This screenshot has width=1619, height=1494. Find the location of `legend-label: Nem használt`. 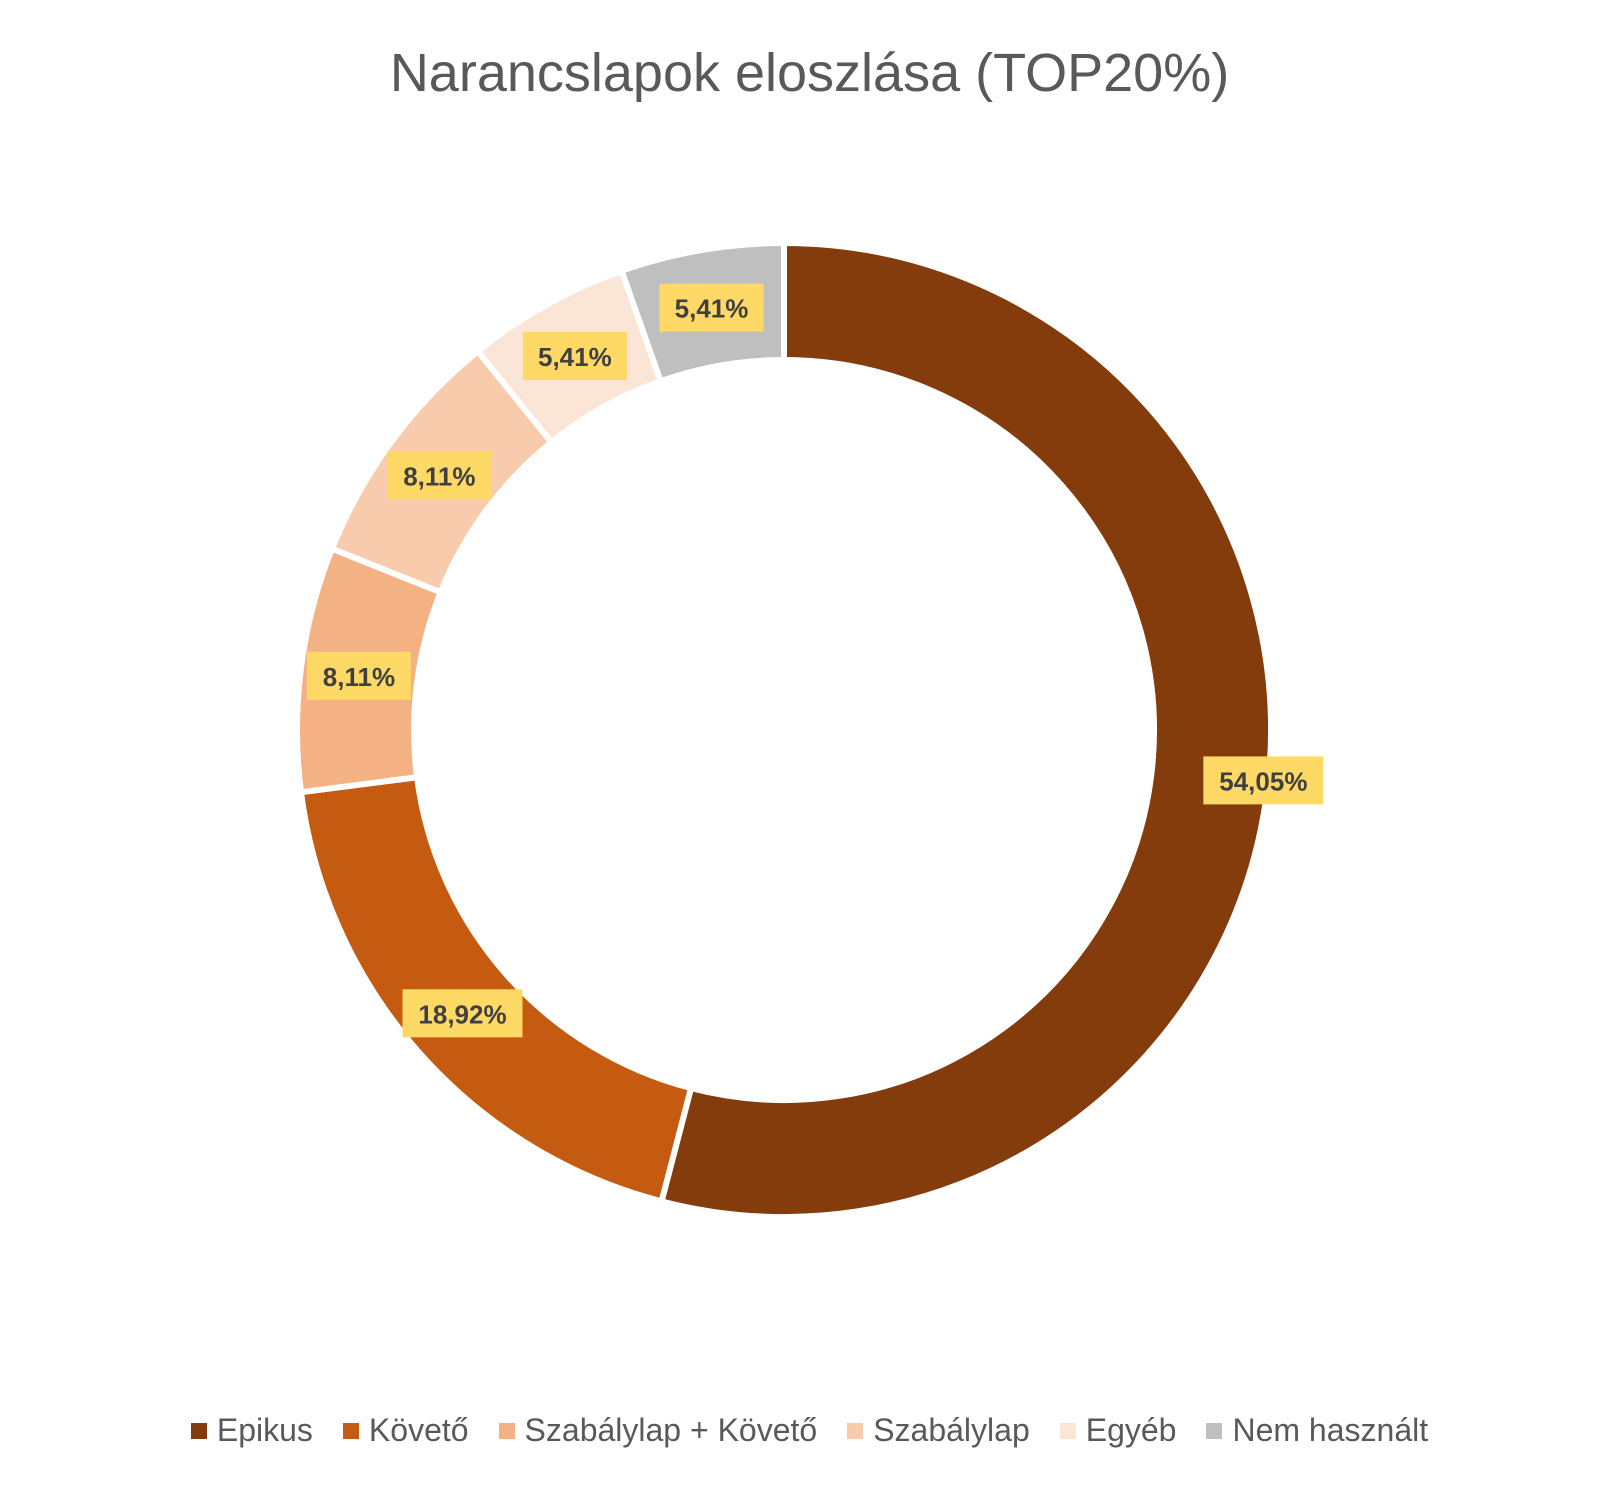

legend-label: Nem használt is located at coordinates (1330, 1430).